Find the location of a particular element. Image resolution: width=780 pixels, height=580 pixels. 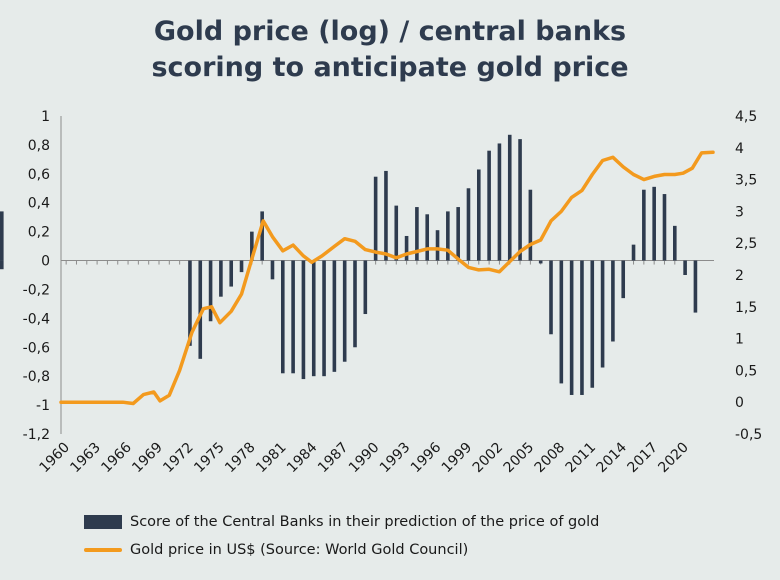

legend-bar-swatch is located at coordinates (103, 522).